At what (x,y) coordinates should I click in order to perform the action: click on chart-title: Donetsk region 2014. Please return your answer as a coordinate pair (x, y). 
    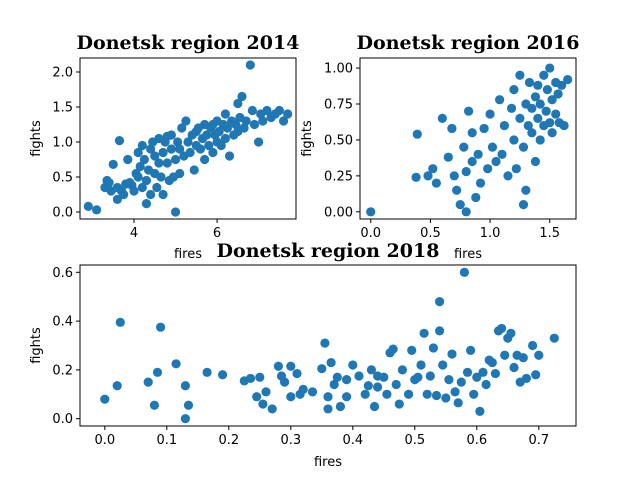
    Looking at the image, I should click on (188, 43).